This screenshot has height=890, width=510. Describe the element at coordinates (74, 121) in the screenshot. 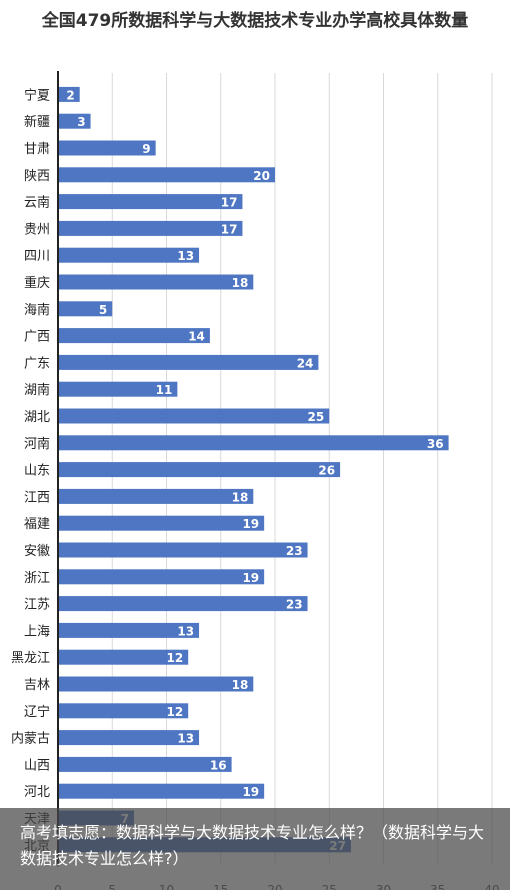

I see `bar-新疆` at that location.